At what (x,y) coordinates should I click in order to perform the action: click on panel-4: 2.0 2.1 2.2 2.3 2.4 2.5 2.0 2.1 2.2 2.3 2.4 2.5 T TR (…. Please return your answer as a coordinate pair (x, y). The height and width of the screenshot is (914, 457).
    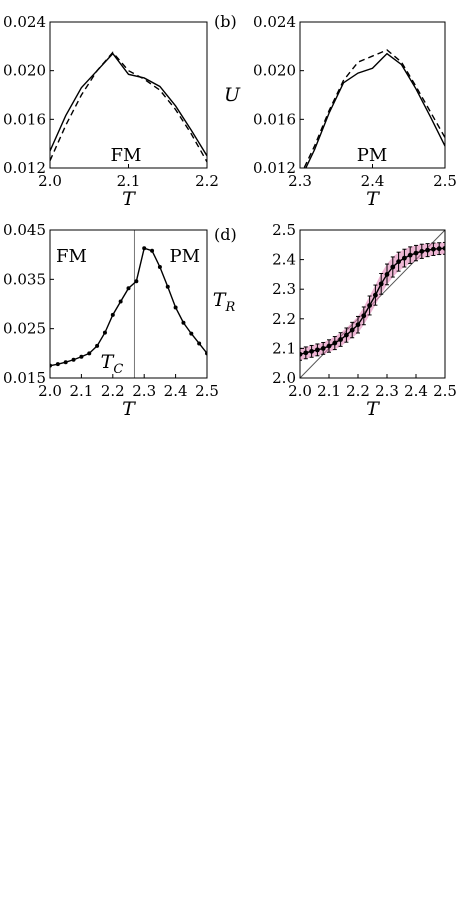
    Looking at the image, I should click on (335, 320).